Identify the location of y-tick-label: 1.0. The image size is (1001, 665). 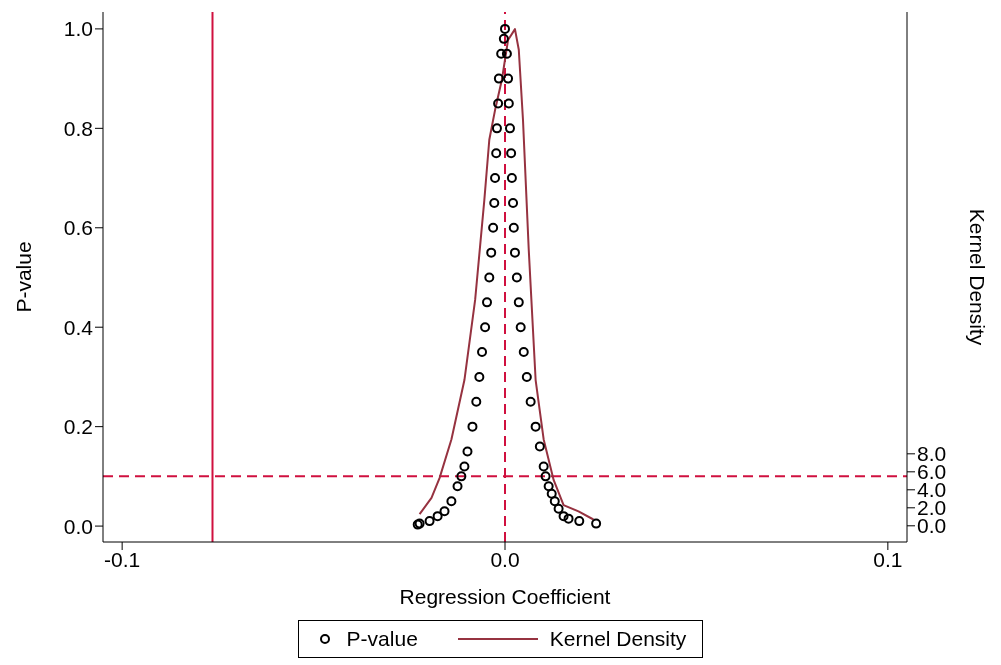
(78, 29).